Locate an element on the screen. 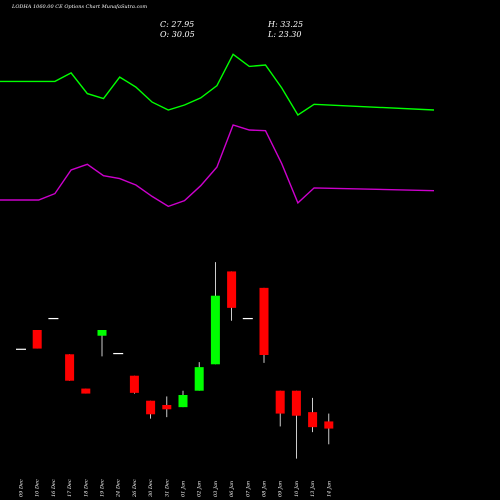 This screenshot has height=500, width=500. x-tick-label: 16 Dec is located at coordinates (54, 488).